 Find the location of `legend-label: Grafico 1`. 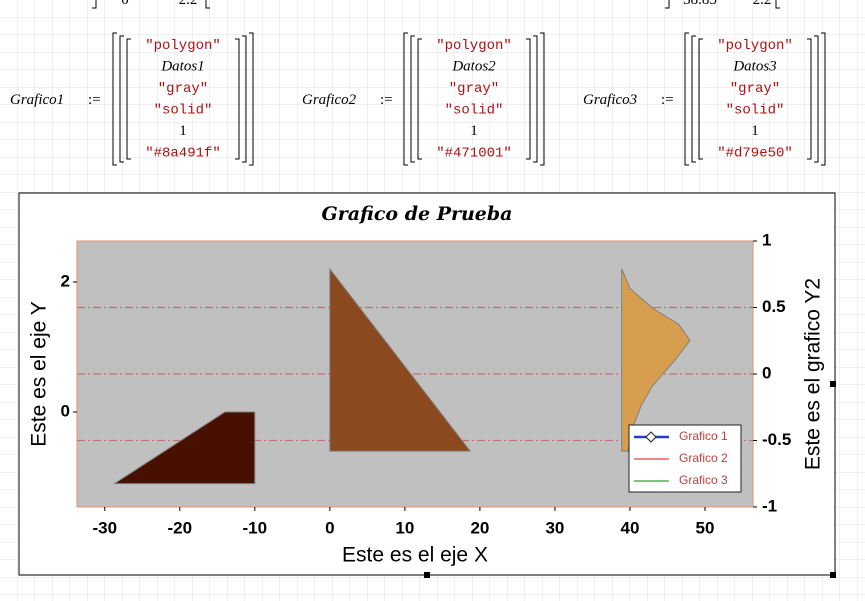

legend-label: Grafico 1 is located at coordinates (703, 436).